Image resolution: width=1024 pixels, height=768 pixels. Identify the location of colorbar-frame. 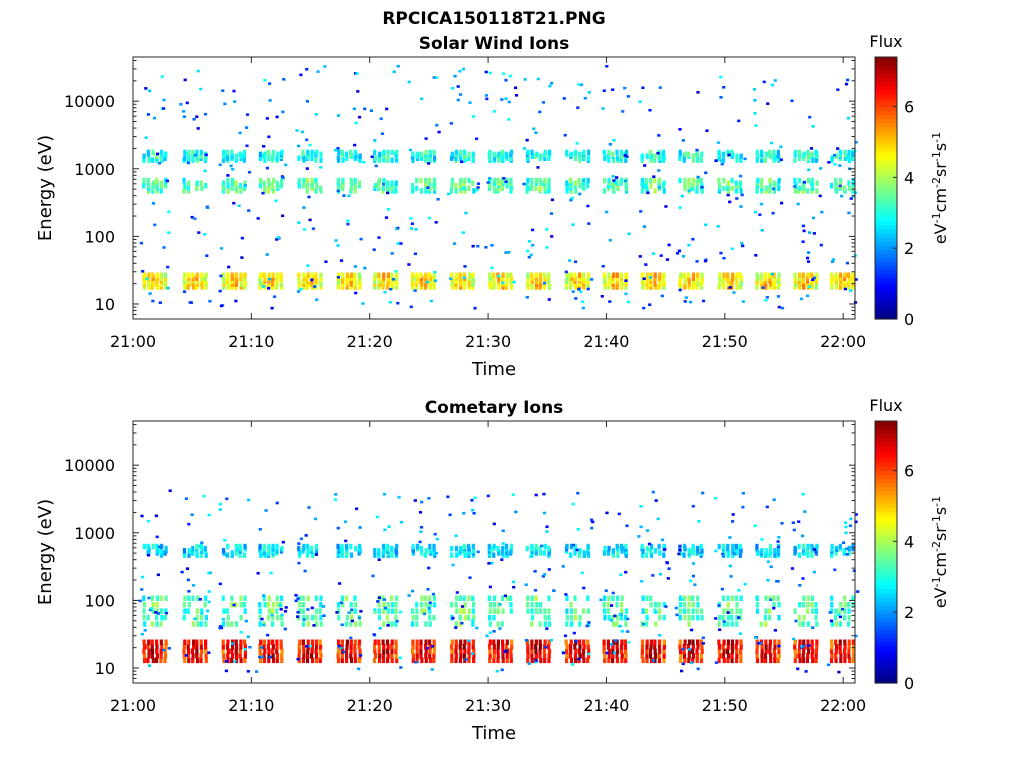
(886, 552).